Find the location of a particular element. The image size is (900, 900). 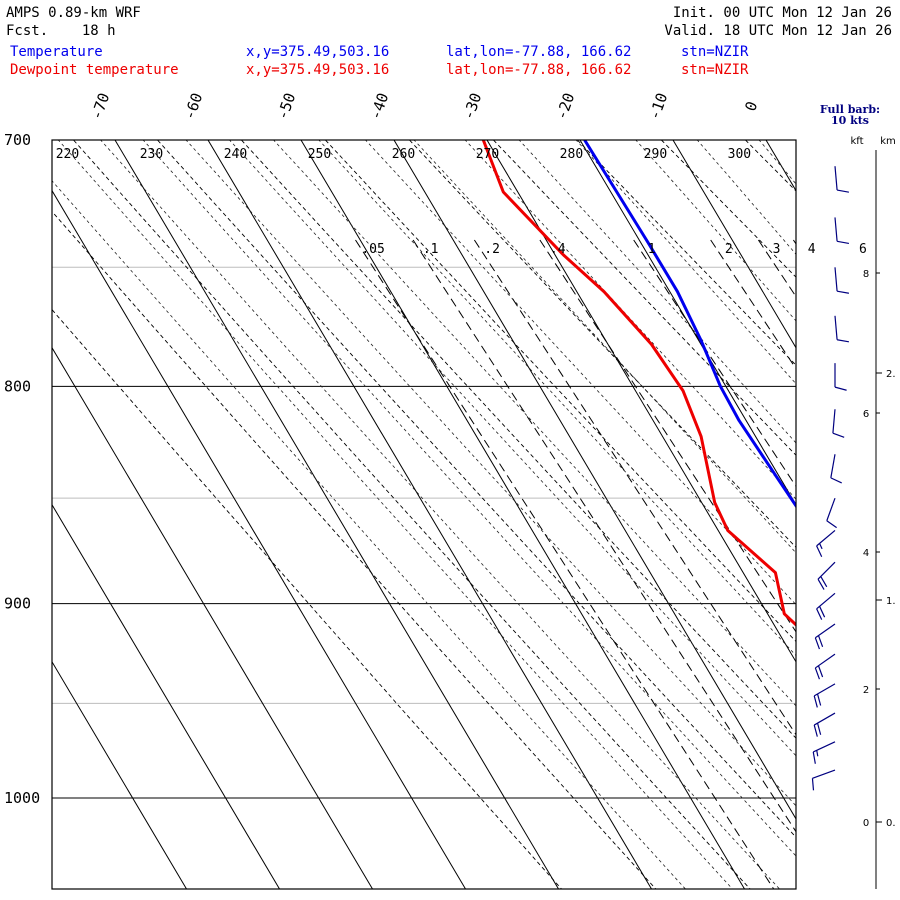

dry-adiabat-label: 270 is located at coordinates (487, 154).